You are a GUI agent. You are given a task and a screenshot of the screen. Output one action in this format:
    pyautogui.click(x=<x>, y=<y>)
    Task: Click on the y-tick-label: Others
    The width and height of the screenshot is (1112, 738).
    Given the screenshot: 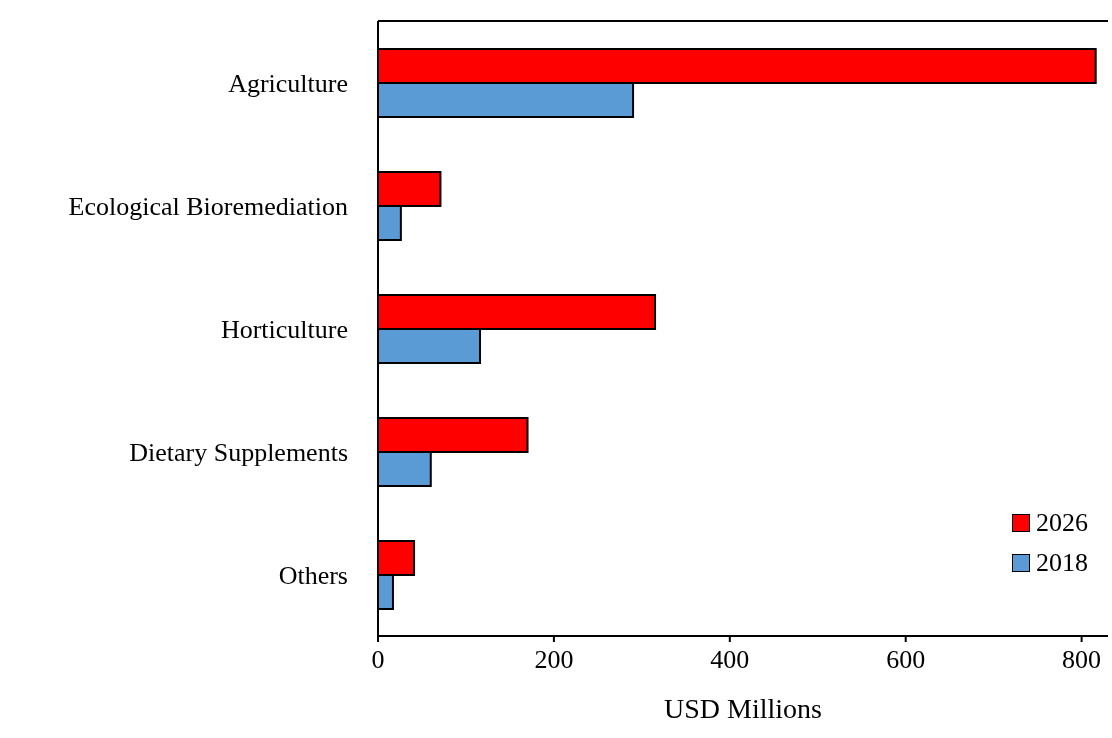 What is the action you would take?
    pyautogui.click(x=313, y=575)
    